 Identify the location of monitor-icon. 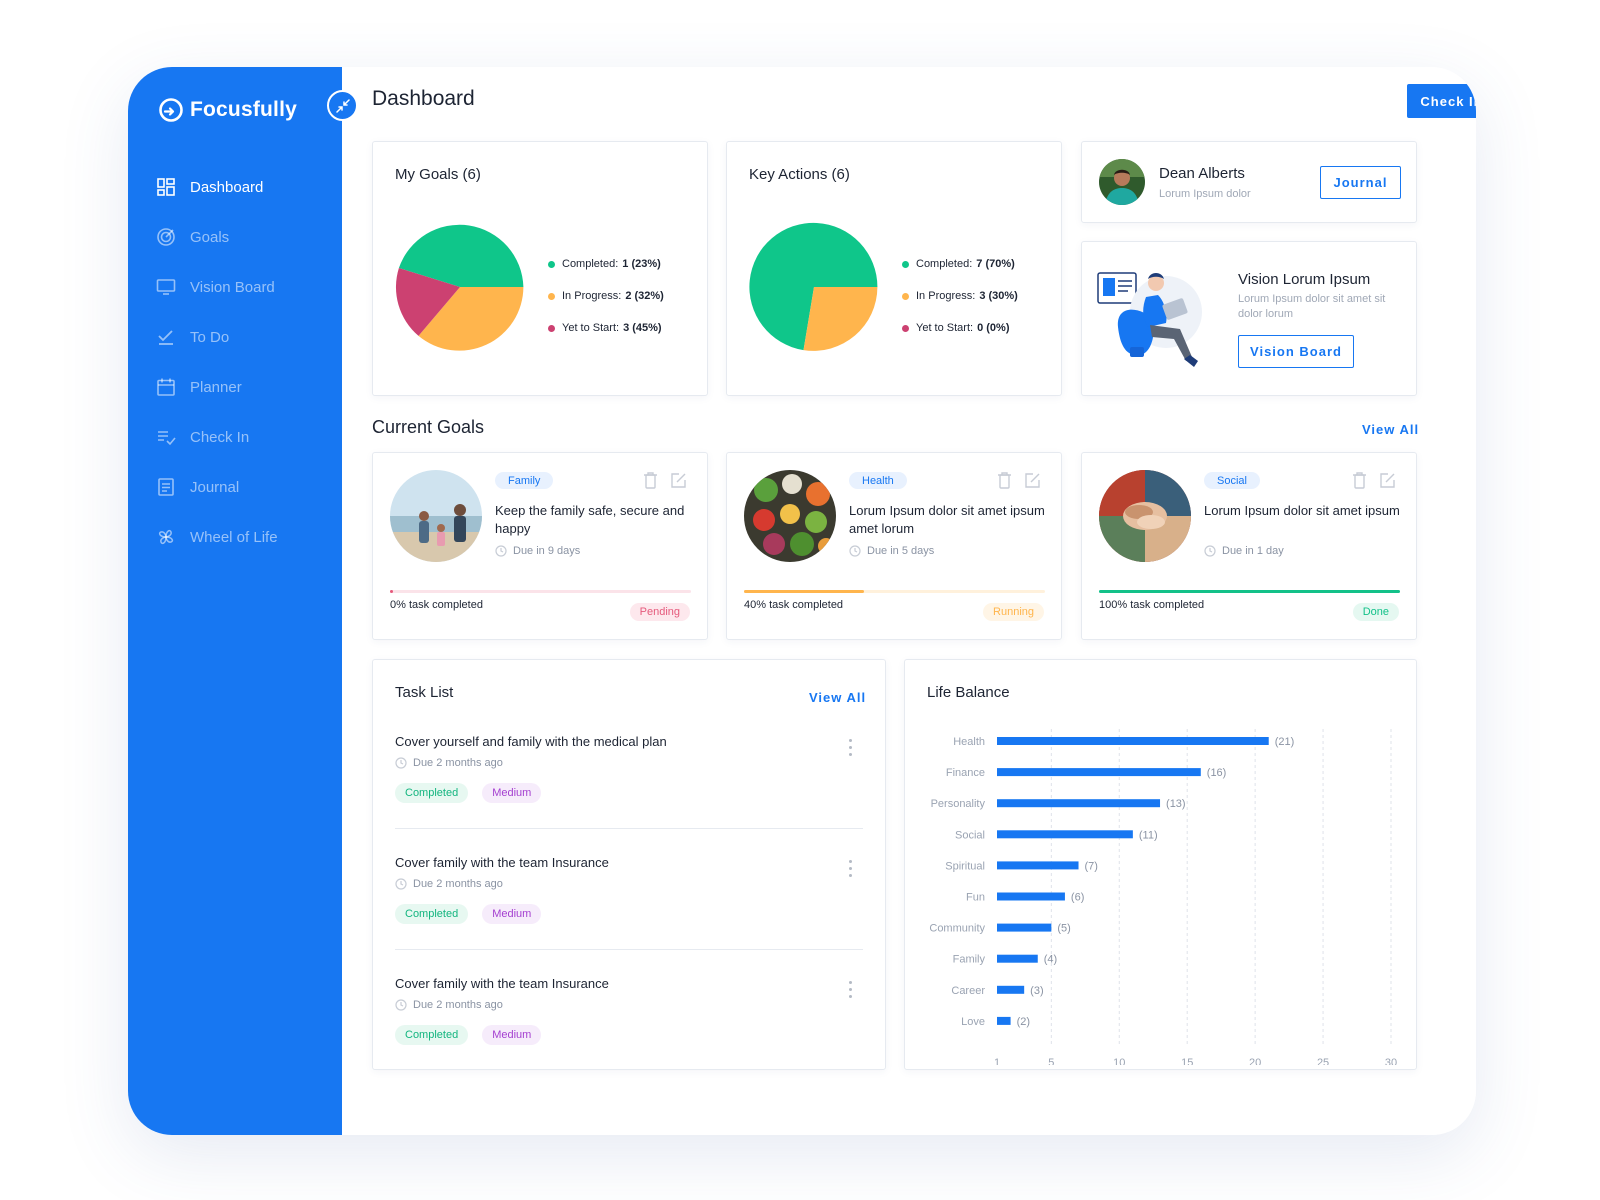
(166, 287).